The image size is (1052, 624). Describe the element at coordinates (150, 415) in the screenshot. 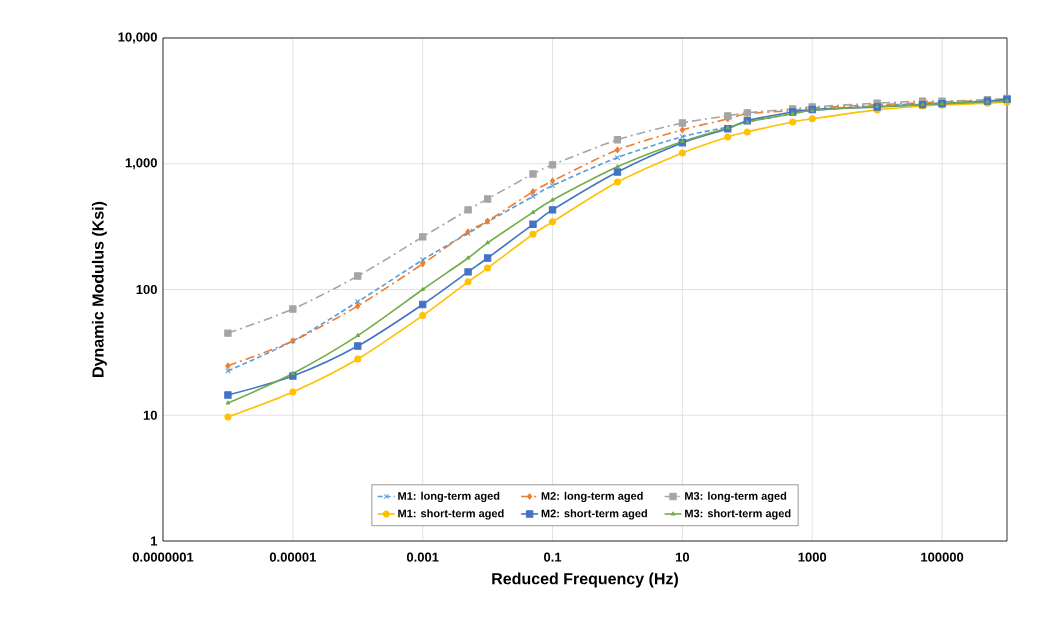

I see `y-tick-label: 10` at that location.